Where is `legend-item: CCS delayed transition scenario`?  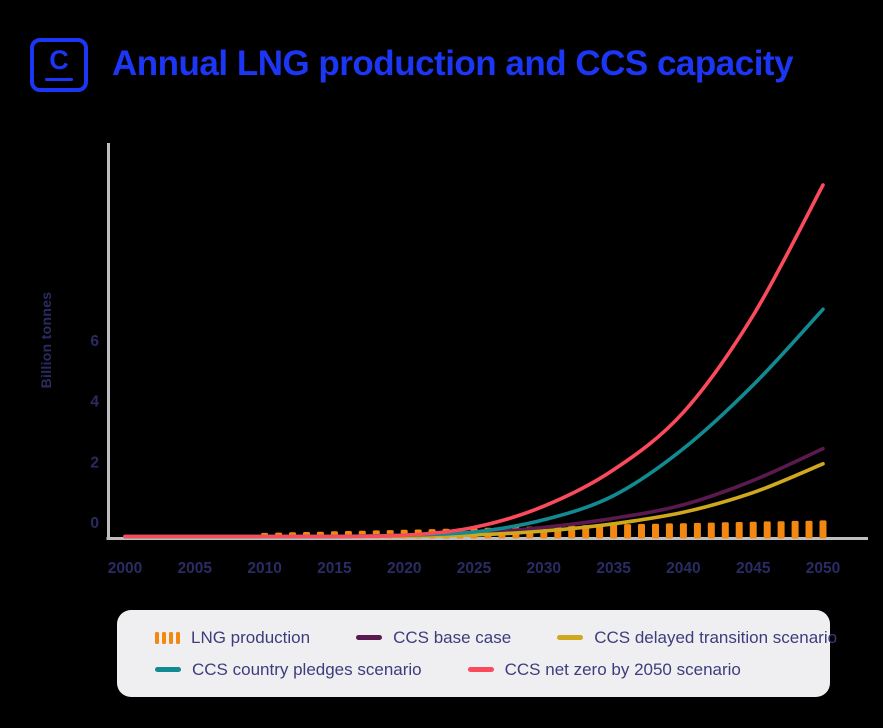
legend-item: CCS delayed transition scenario is located at coordinates (697, 638).